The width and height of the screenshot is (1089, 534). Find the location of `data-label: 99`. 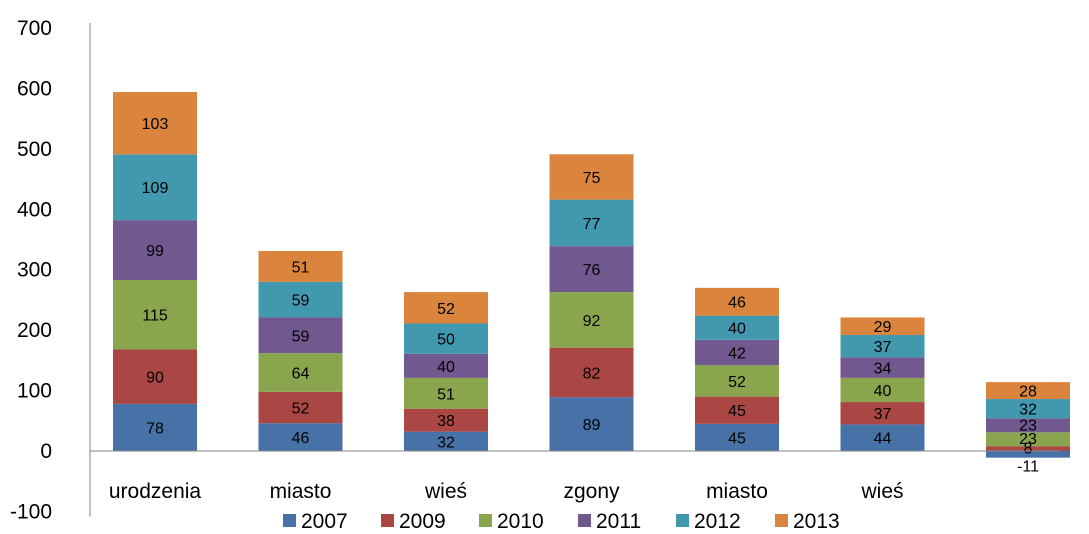

data-label: 99 is located at coordinates (155, 251).